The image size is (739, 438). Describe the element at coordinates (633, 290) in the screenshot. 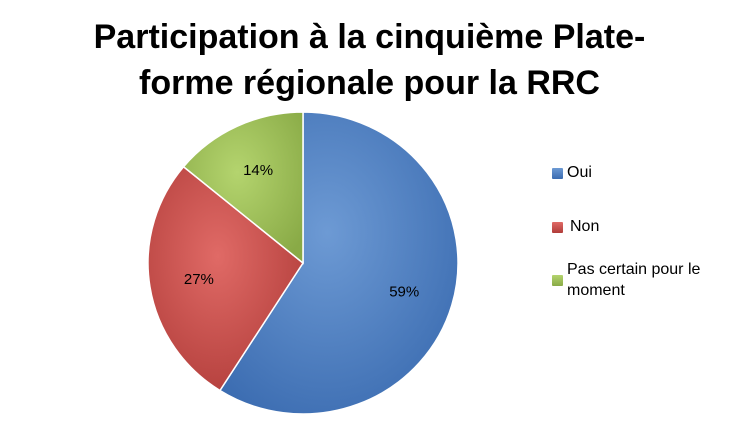

I see `legend-label-pas-certain-line-2: moment` at that location.